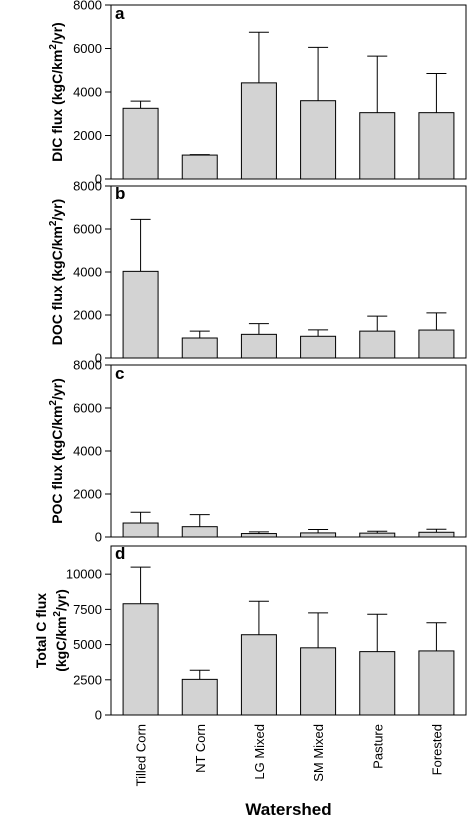  I want to click on y-axis-label-line1: Total C flux, so click(41, 630).